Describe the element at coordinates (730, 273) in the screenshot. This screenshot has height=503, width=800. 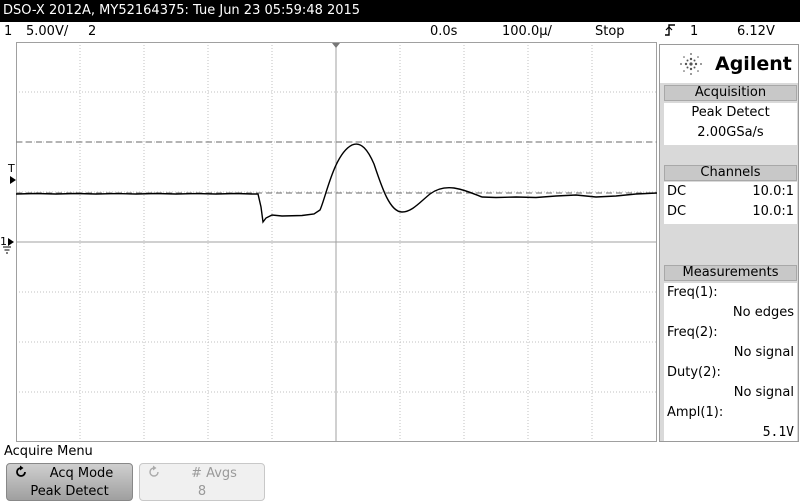
I see `measurements-header: Measurements` at that location.